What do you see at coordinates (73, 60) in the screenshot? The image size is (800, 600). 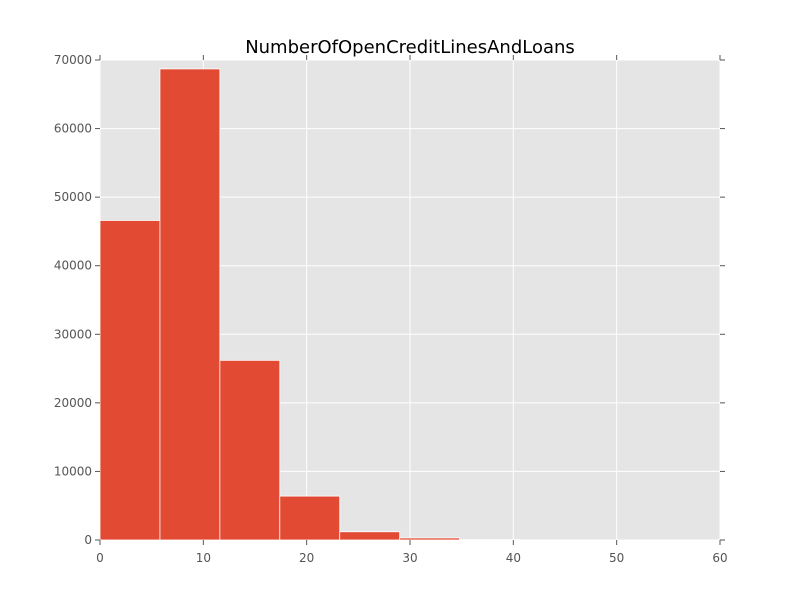 I see `y-tick-label: 70000` at bounding box center [73, 60].